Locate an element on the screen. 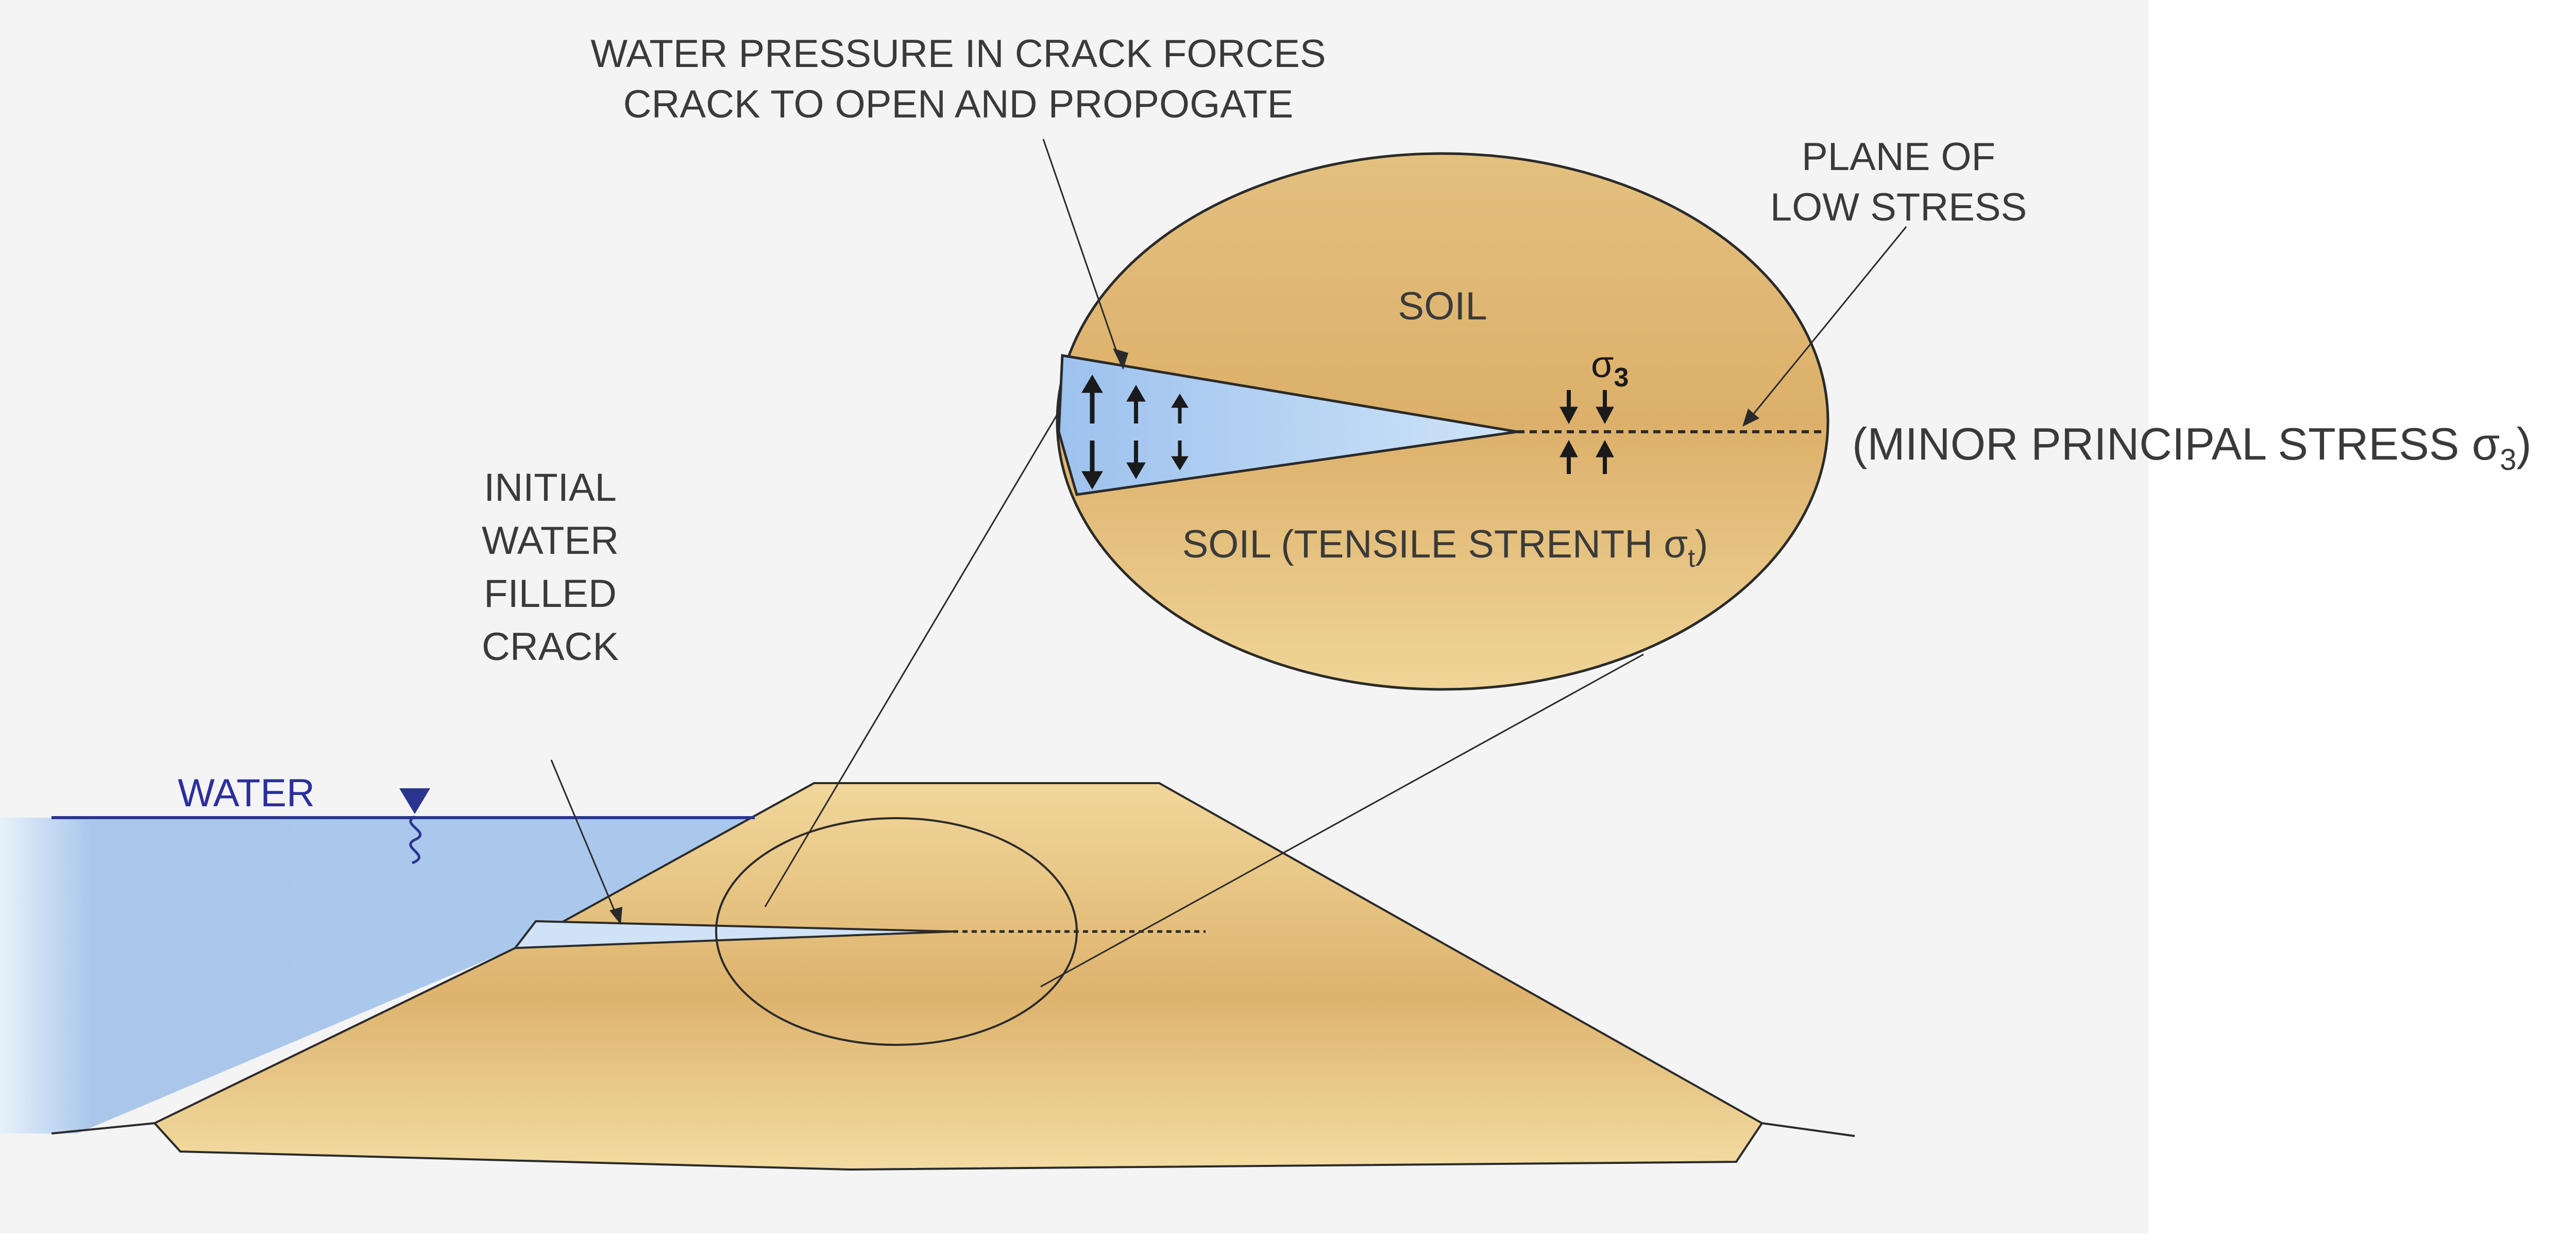 The image size is (2576, 1236). svg-text: FILLED is located at coordinates (550, 594).